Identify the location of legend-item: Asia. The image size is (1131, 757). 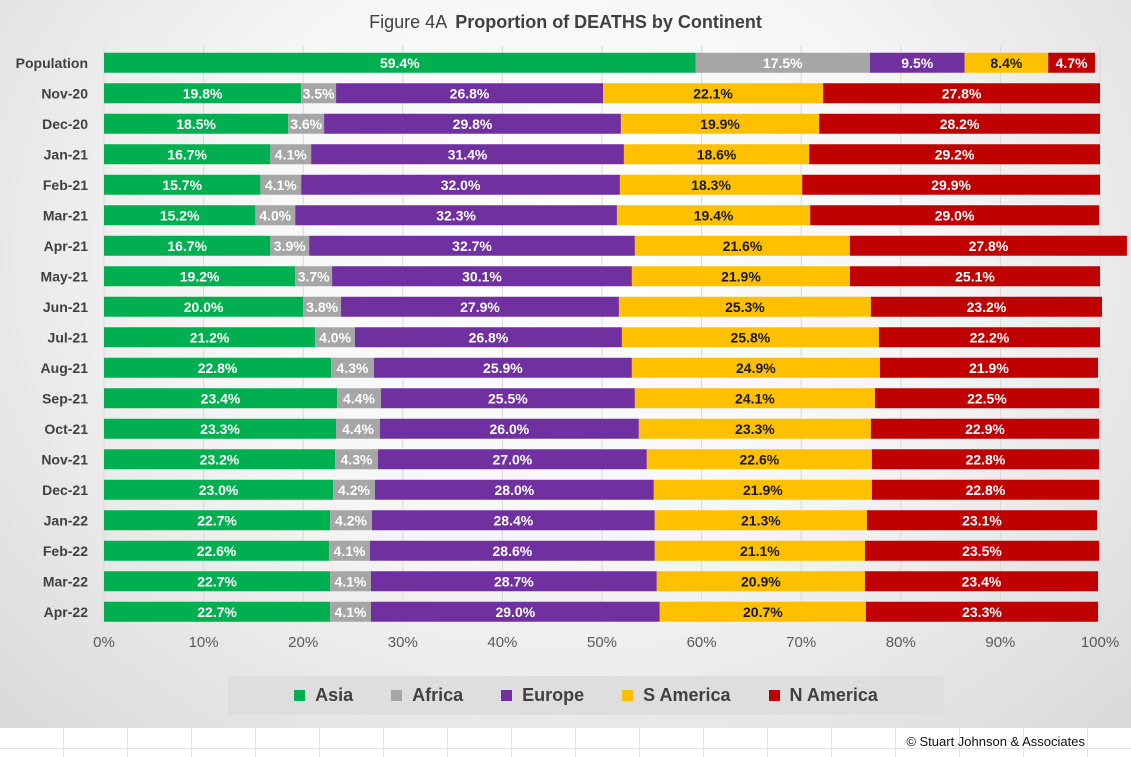
(323, 695).